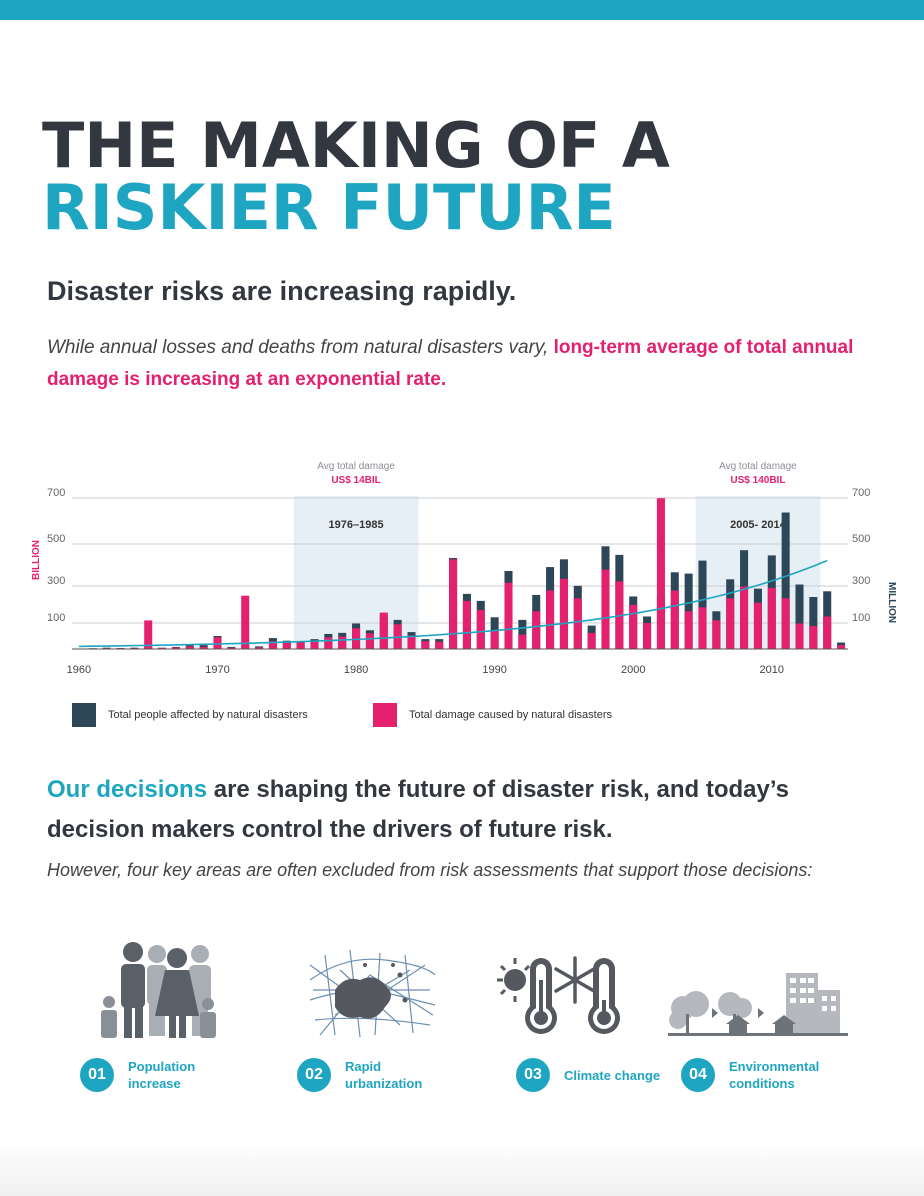 Image resolution: width=924 pixels, height=1196 pixels. What do you see at coordinates (84, 715) in the screenshot?
I see `legend-swatch-people` at bounding box center [84, 715].